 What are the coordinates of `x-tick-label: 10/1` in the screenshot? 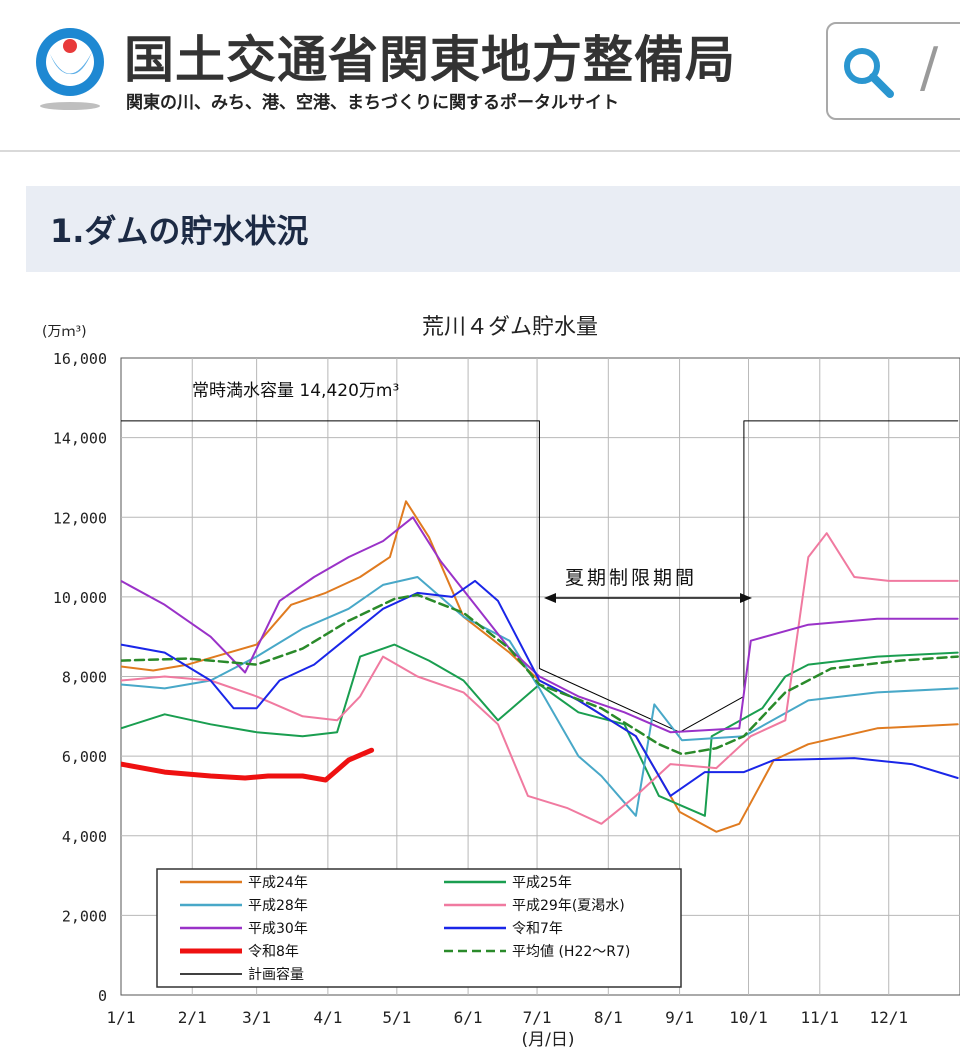 It's located at (748, 1017).